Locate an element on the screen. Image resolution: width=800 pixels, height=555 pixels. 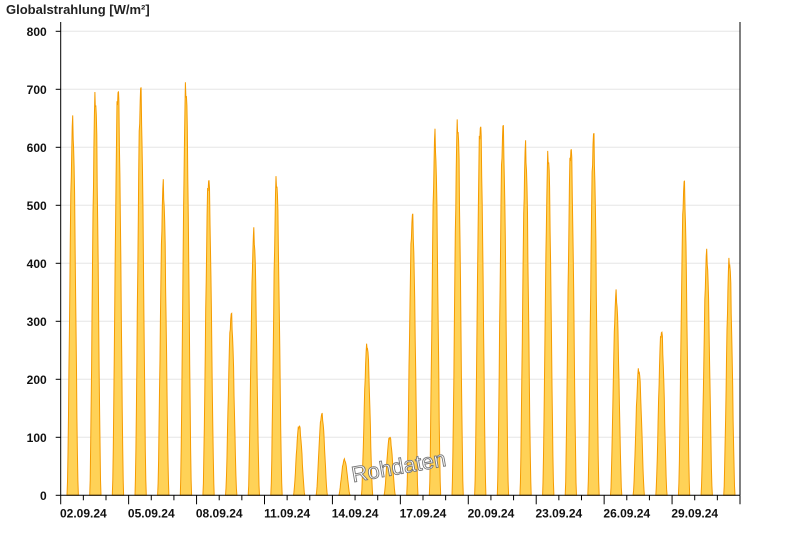
x-tick-label: 14.09.24 is located at coordinates (355, 513).